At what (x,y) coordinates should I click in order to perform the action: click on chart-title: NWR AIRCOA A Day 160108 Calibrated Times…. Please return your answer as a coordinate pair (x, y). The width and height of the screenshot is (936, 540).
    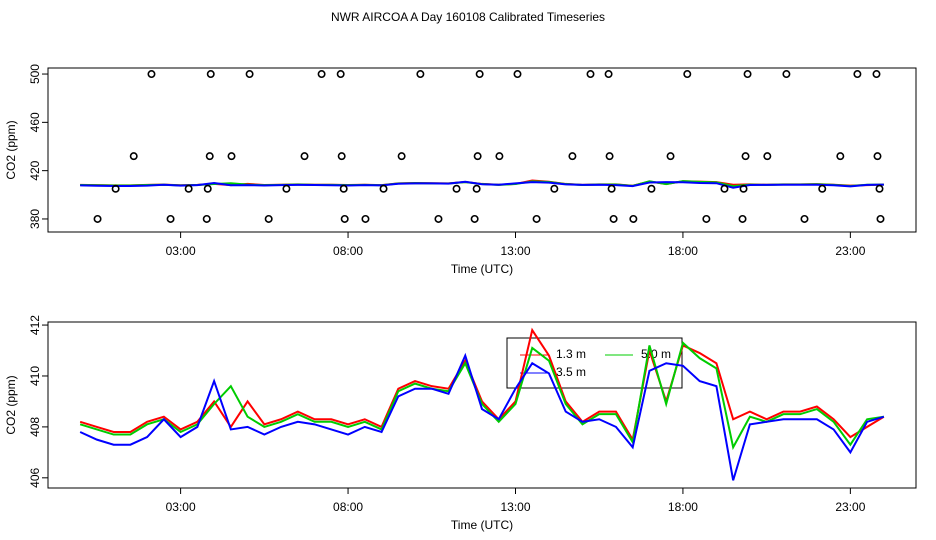
    Looking at the image, I should click on (468, 17).